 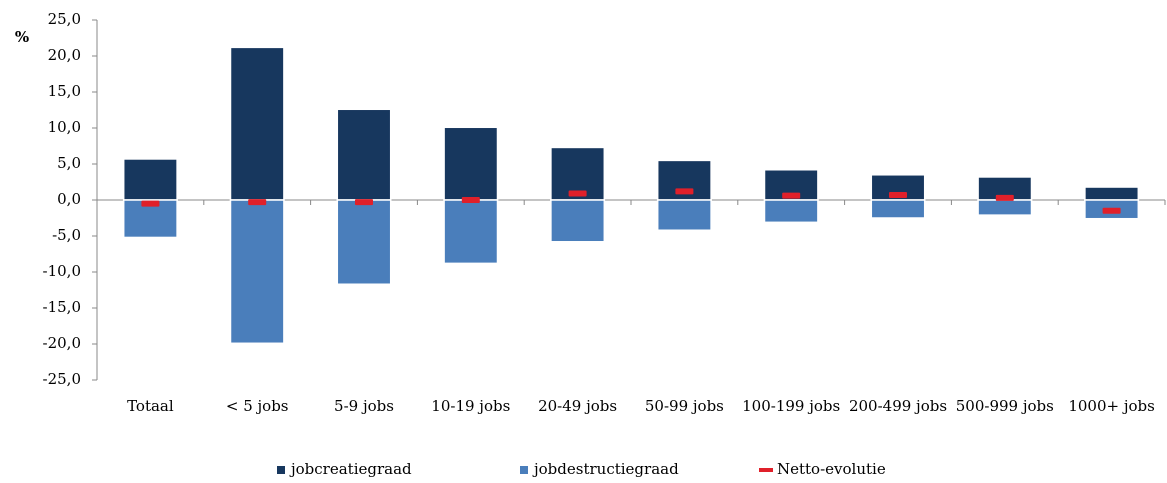 What do you see at coordinates (1004, 406) in the screenshot?
I see `x-tick-label: 500-999 jobs` at bounding box center [1004, 406].